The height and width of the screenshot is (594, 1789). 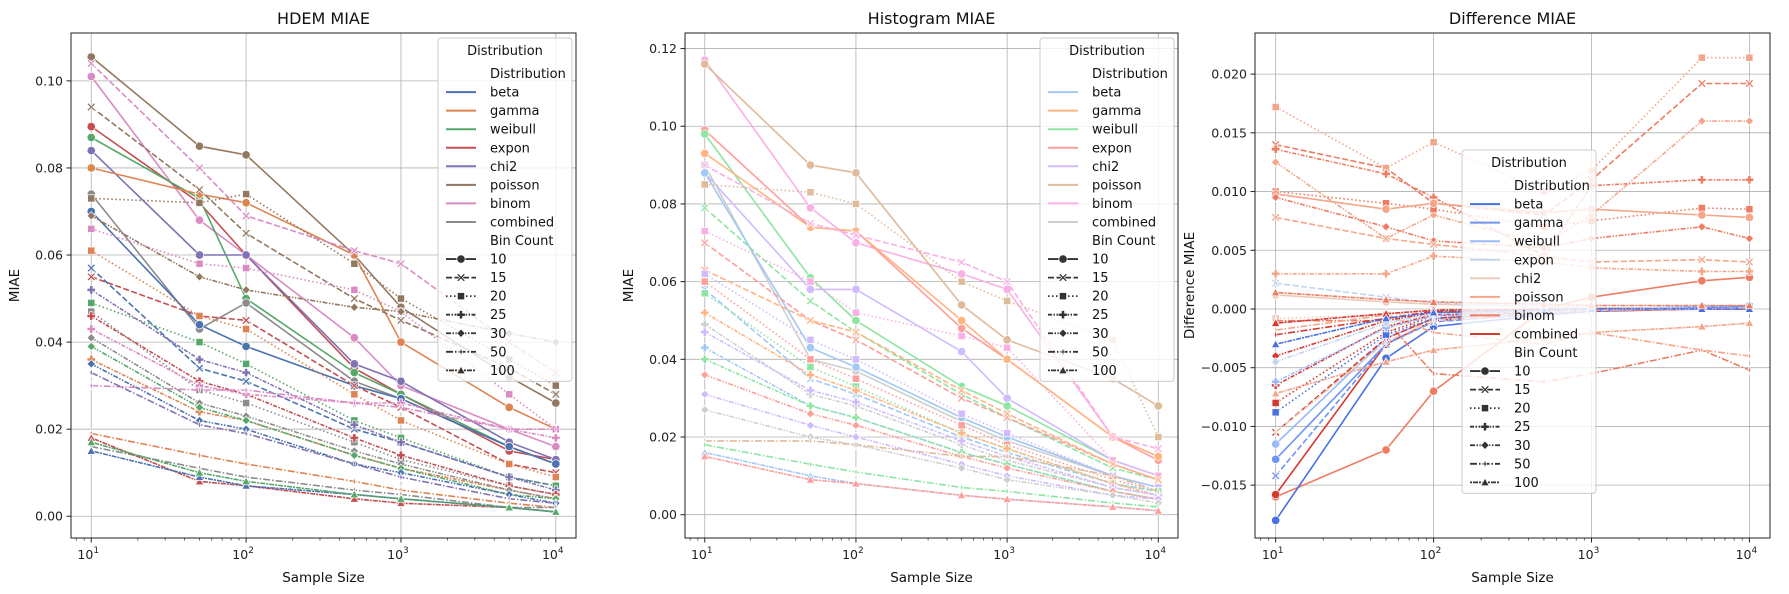 What do you see at coordinates (1100, 352) in the screenshot?
I see `legend-label-bins-50: 50` at bounding box center [1100, 352].